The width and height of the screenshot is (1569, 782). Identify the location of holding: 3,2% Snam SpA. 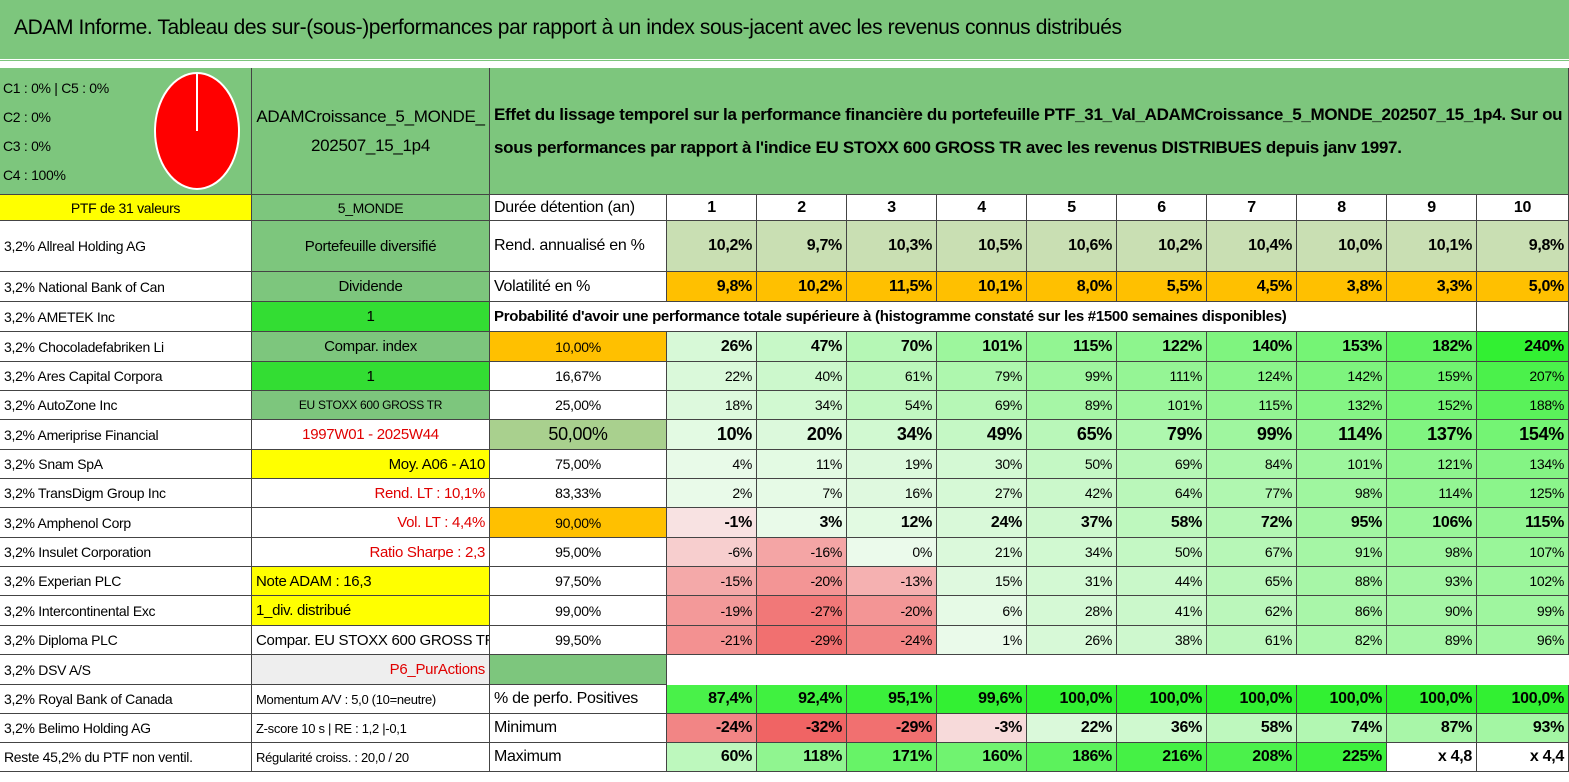
(126, 464).